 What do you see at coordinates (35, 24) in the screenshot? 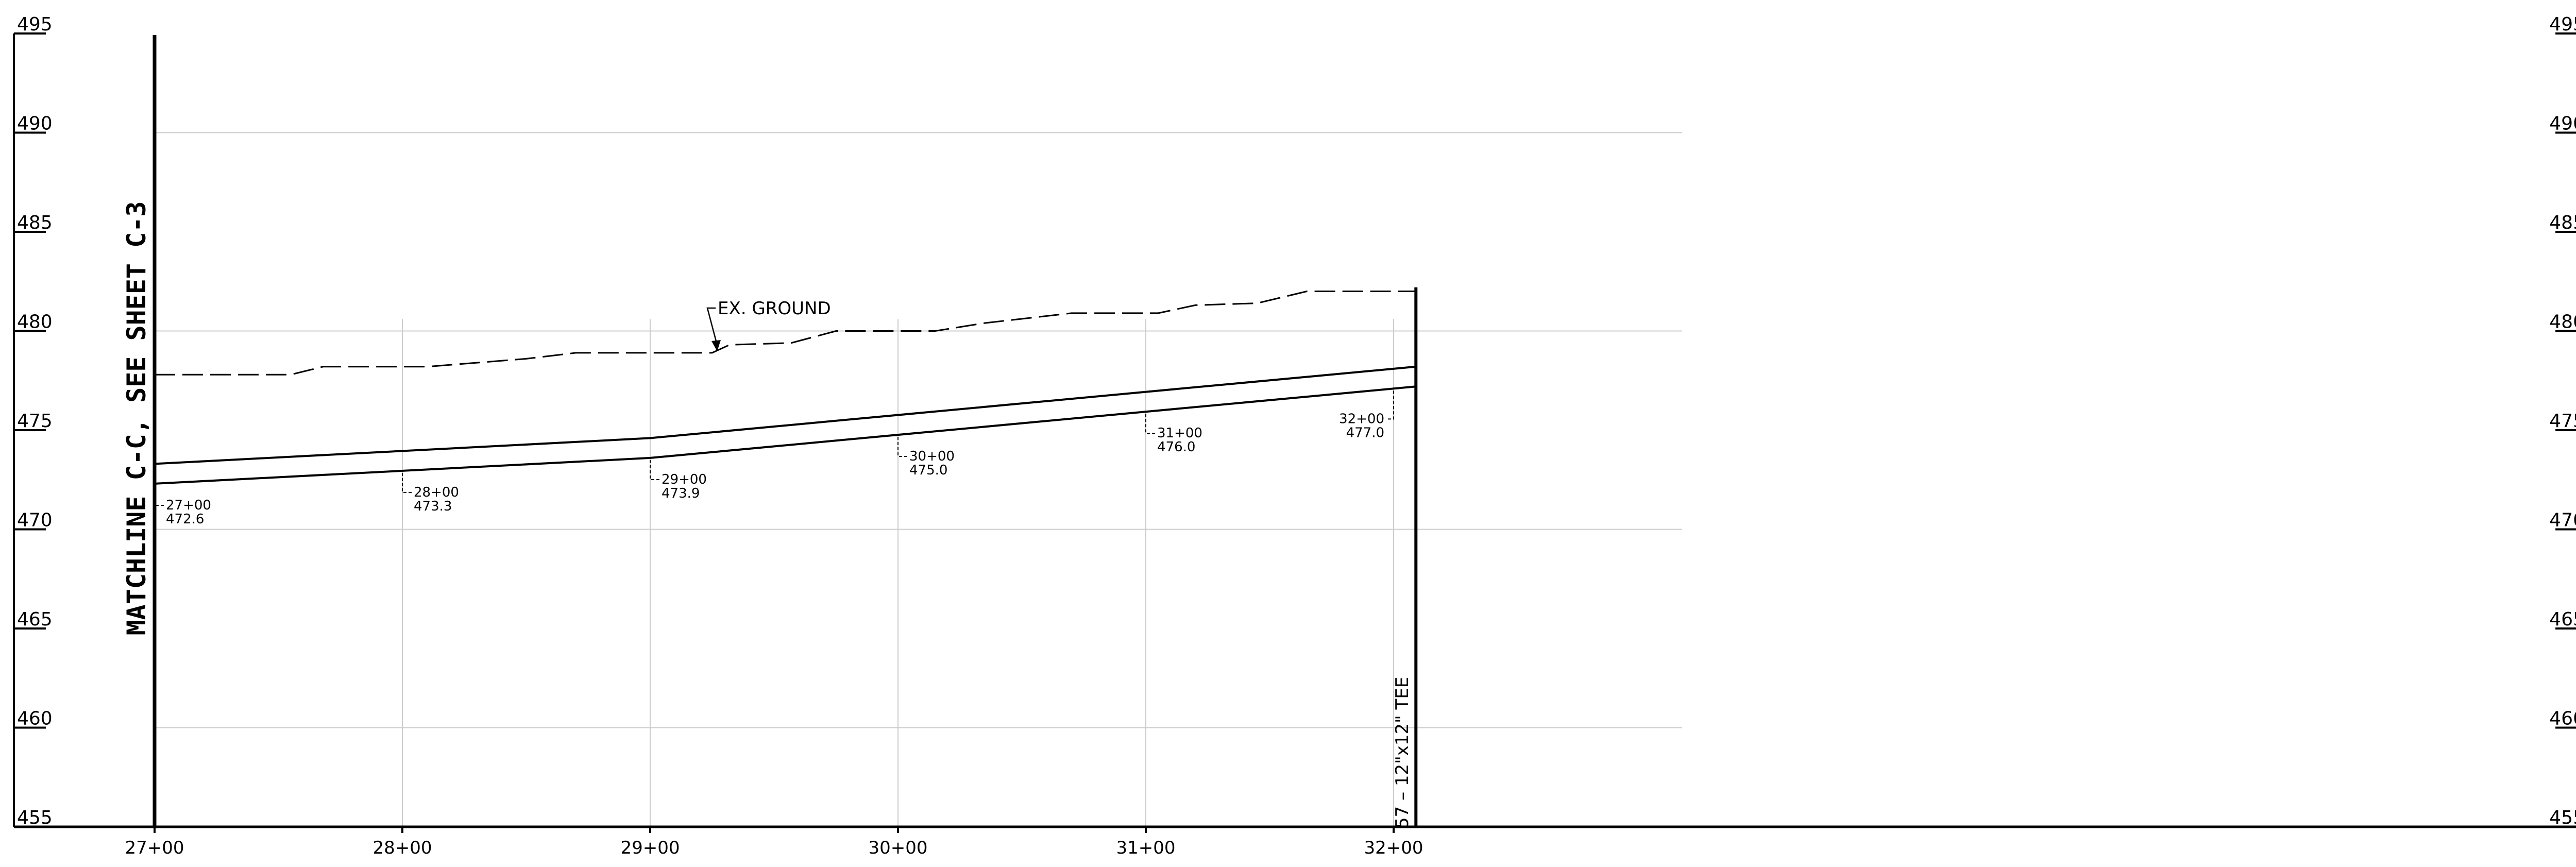
I see `elevation-label-left: 495` at bounding box center [35, 24].